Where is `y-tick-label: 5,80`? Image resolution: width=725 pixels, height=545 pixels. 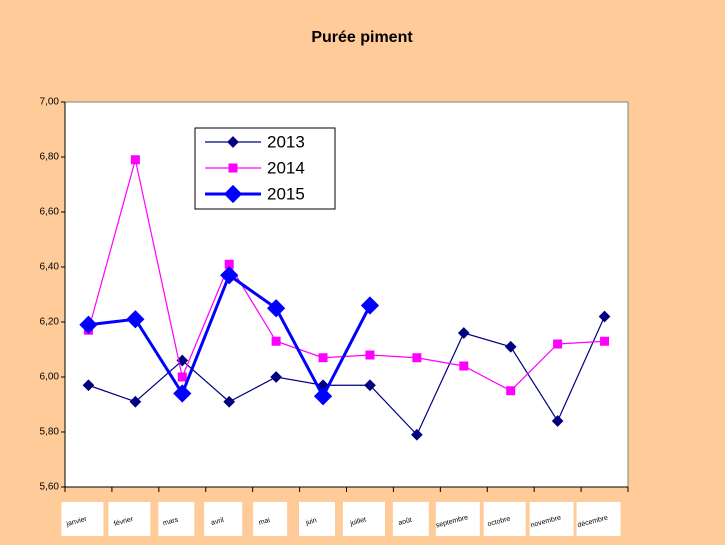
y-tick-label: 5,80 is located at coordinates (50, 432).